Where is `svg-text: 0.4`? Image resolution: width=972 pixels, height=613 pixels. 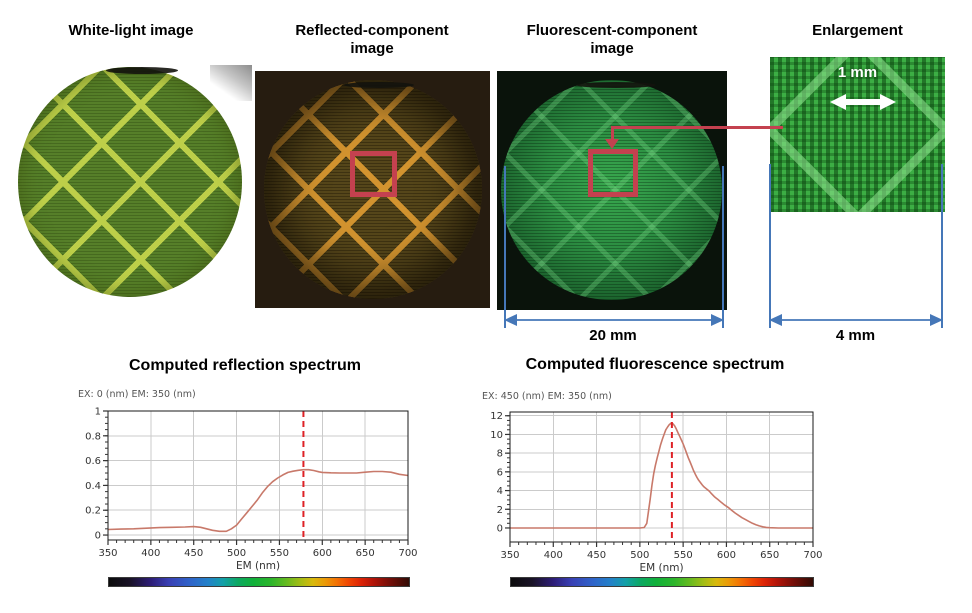 svg-text: 0.4 is located at coordinates (93, 486).